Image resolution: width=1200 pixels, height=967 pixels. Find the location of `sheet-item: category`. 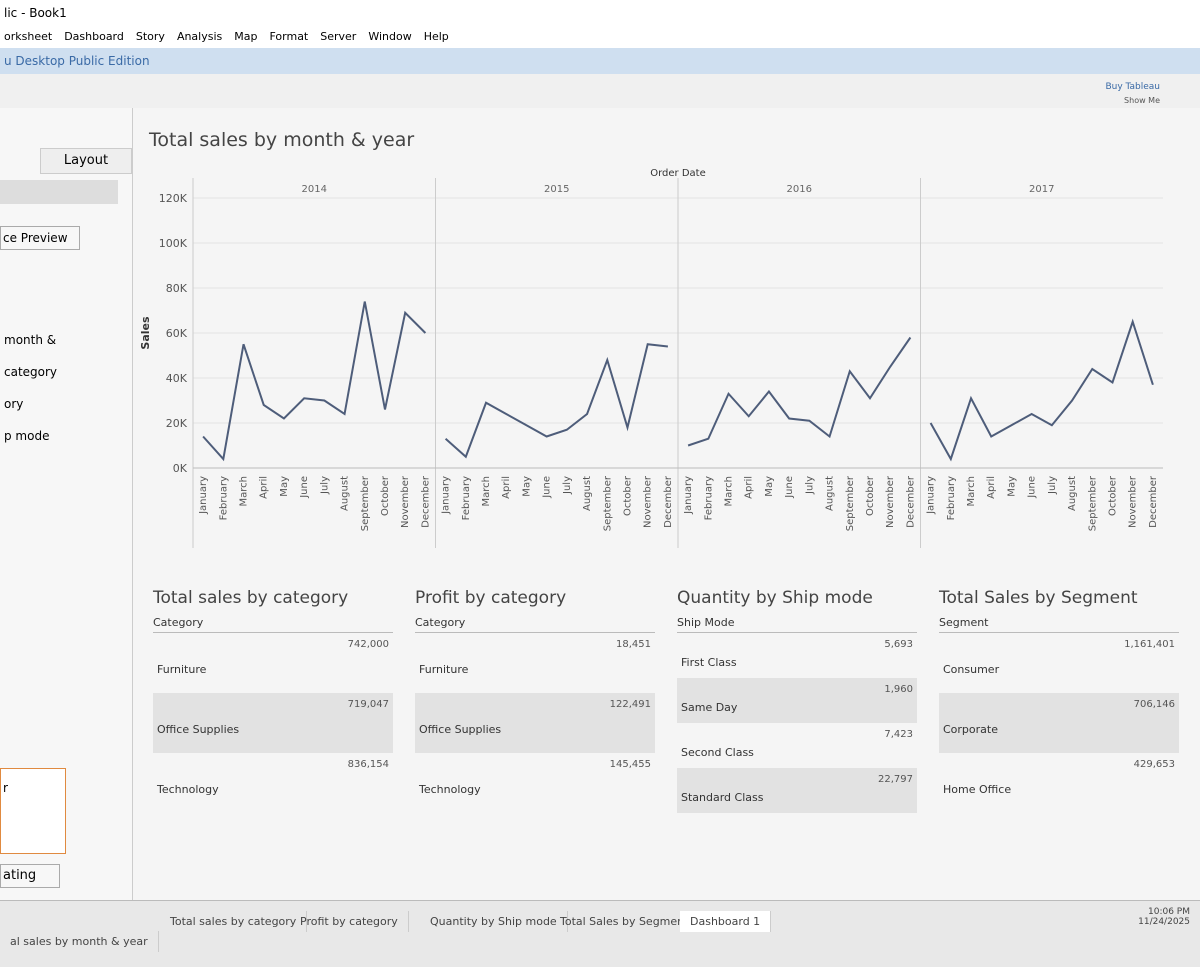

sheet-item: category is located at coordinates (31, 372).